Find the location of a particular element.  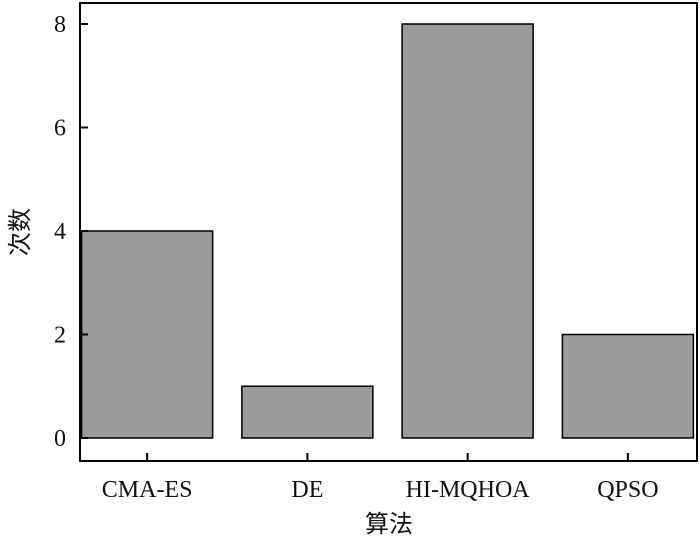

y-tick-label: 4 is located at coordinates (60, 232).